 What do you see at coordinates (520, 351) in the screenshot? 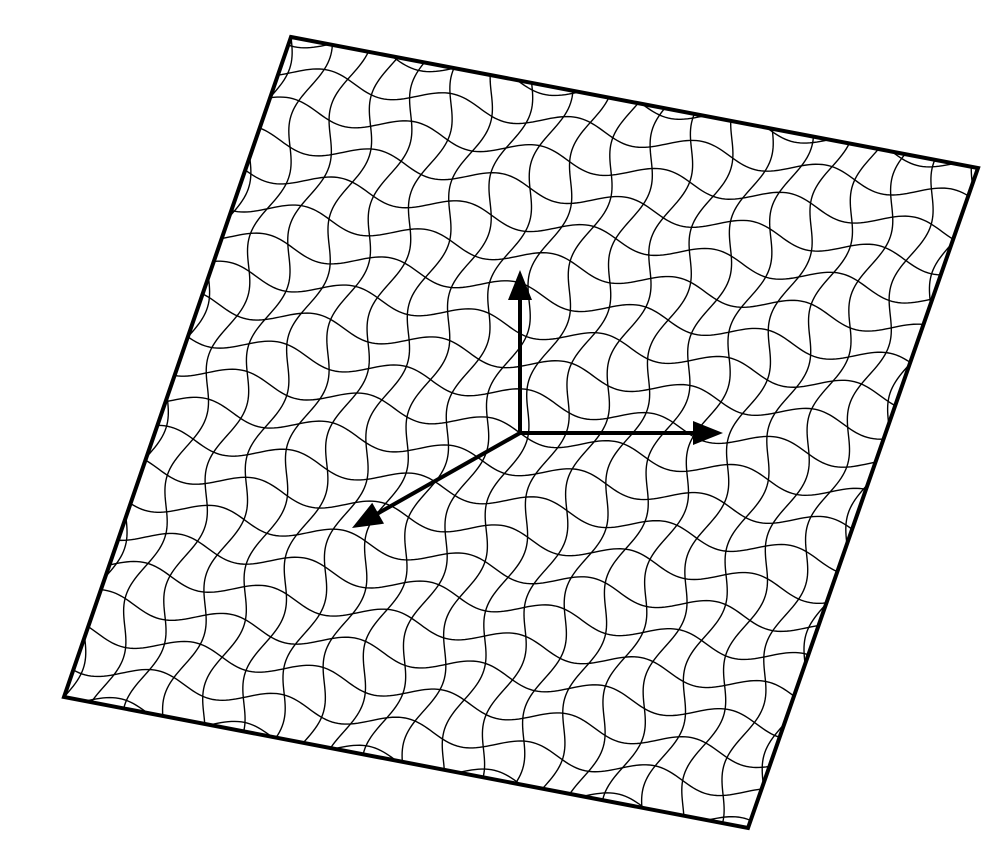
I see `vertical-axis` at bounding box center [520, 351].